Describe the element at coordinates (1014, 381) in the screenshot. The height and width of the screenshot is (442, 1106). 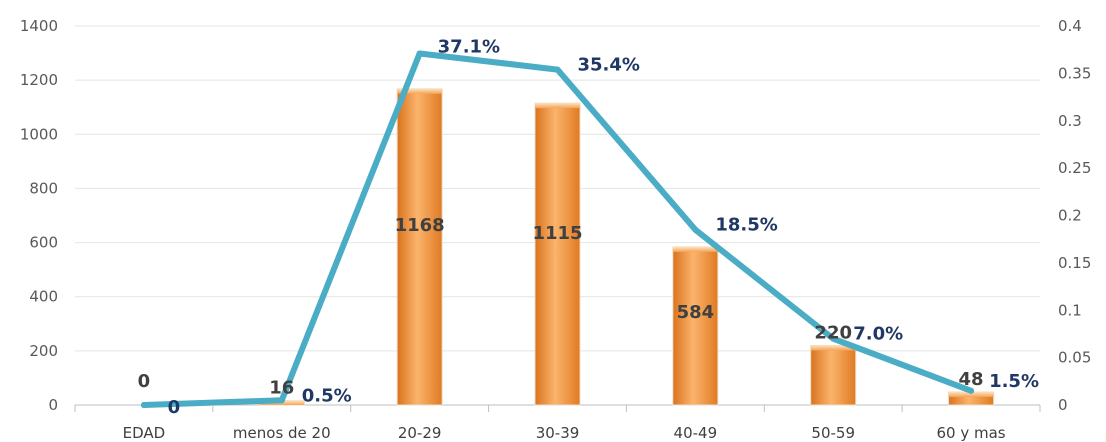
I see `percentage-label: 1.5%` at that location.